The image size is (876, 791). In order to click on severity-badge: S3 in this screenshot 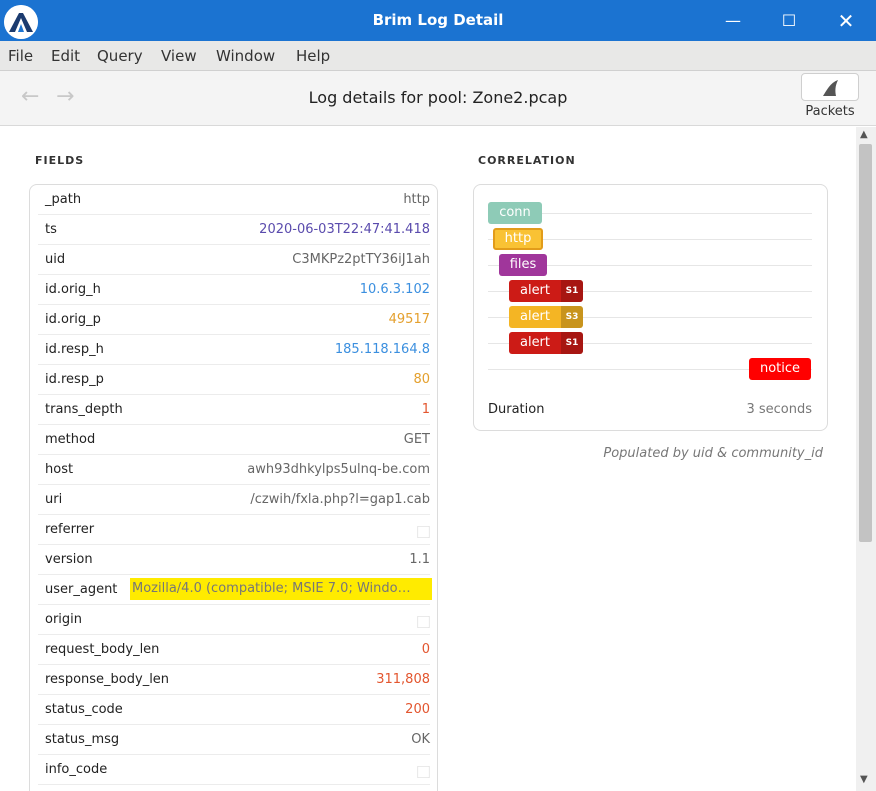, I will do `click(572, 317)`.